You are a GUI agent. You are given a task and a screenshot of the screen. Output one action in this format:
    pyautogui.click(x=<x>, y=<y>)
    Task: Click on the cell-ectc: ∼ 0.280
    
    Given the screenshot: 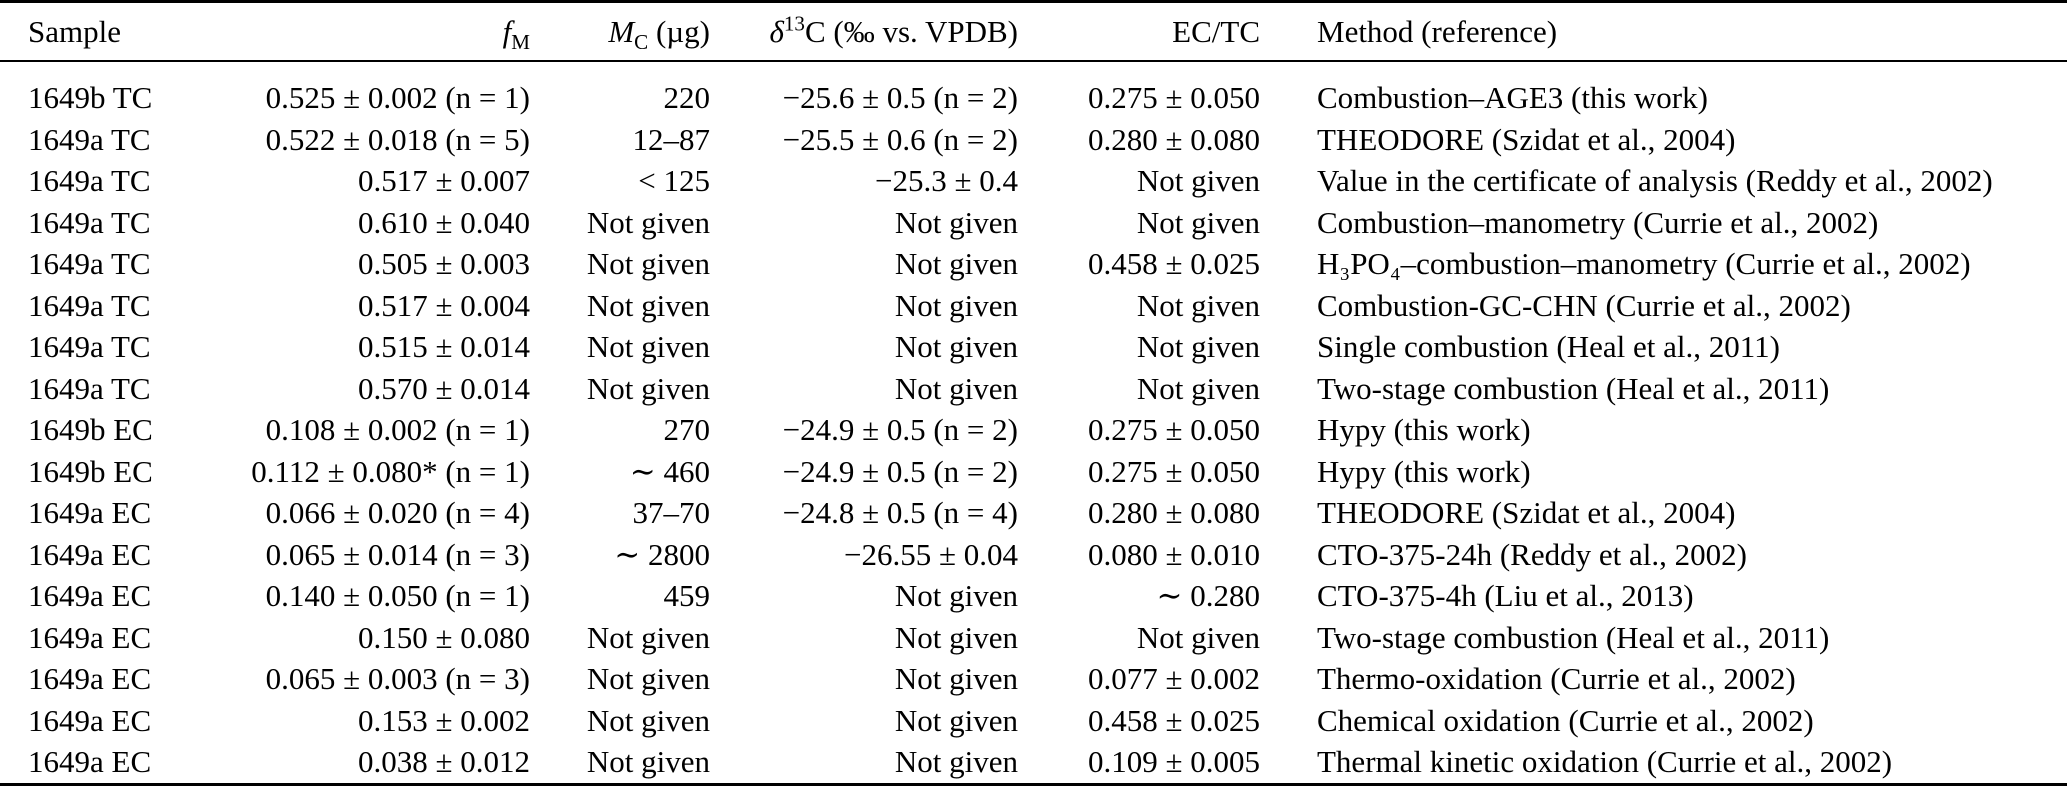 What is the action you would take?
    pyautogui.click(x=1208, y=595)
    